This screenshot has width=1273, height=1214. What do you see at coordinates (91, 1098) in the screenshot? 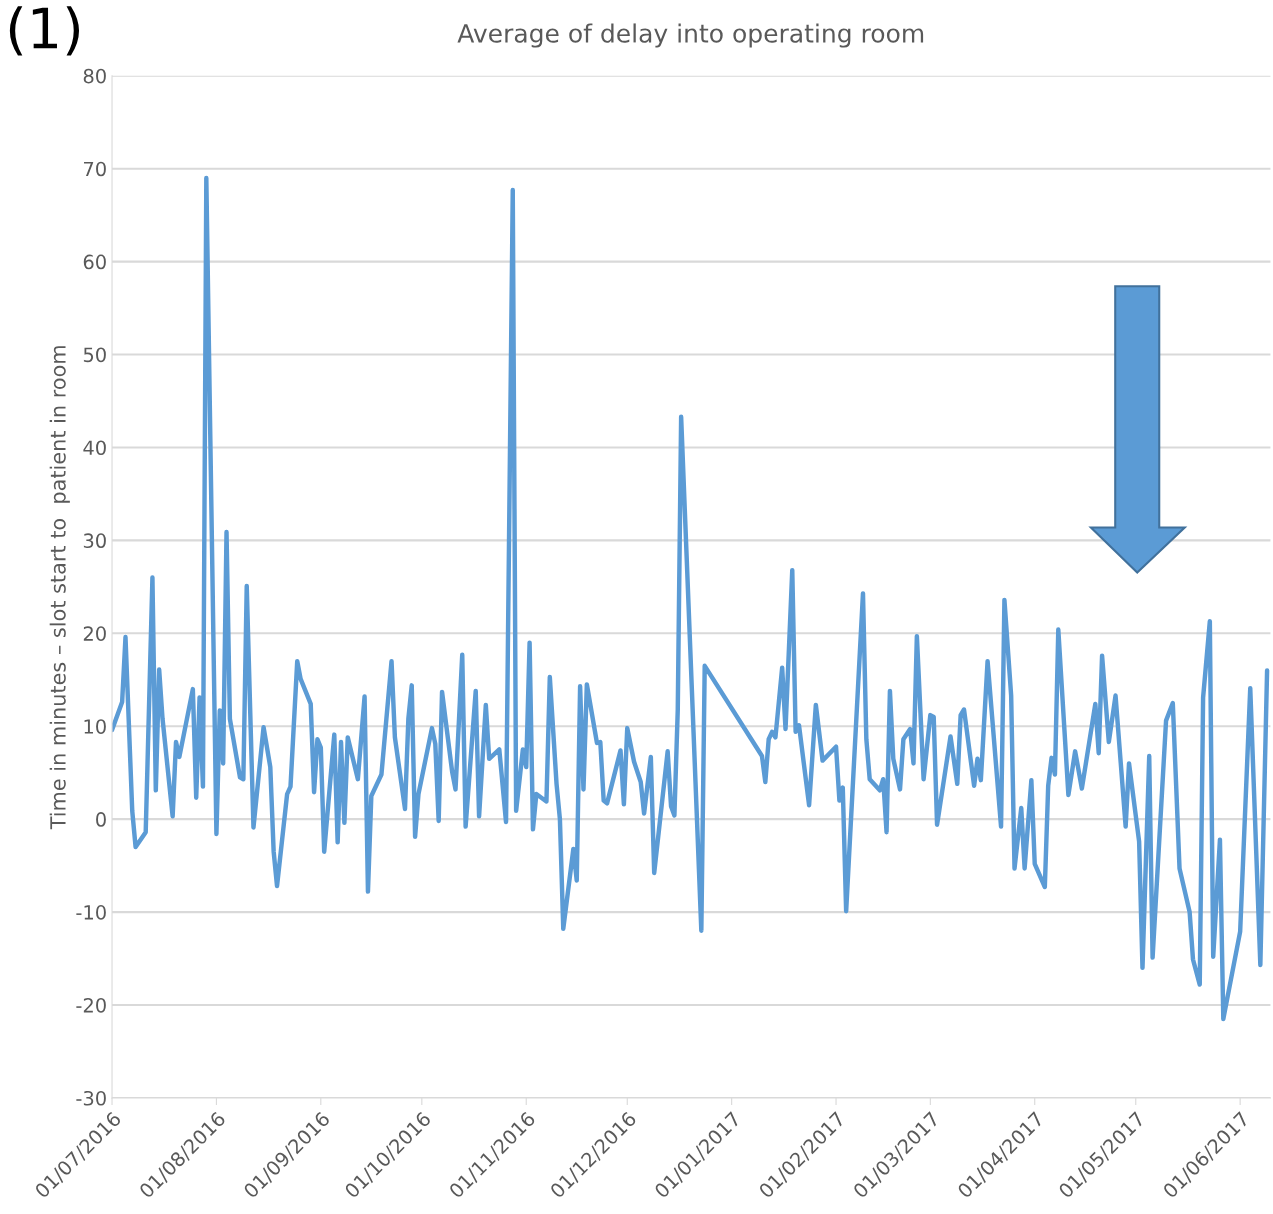
I see `y-tick-label: -30` at bounding box center [91, 1098].